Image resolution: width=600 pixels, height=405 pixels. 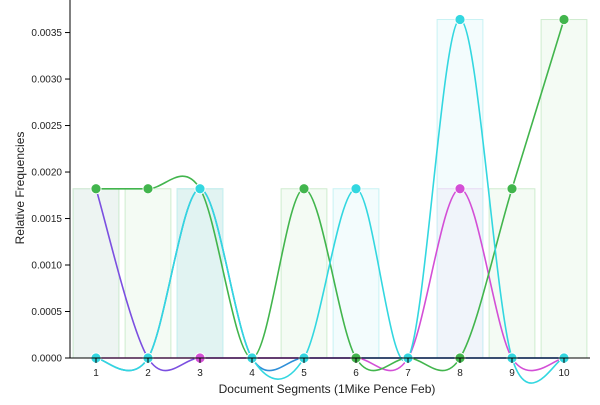 What do you see at coordinates (46, 80) in the screenshot?
I see `y-tick-label-6: 0.0030` at bounding box center [46, 80].